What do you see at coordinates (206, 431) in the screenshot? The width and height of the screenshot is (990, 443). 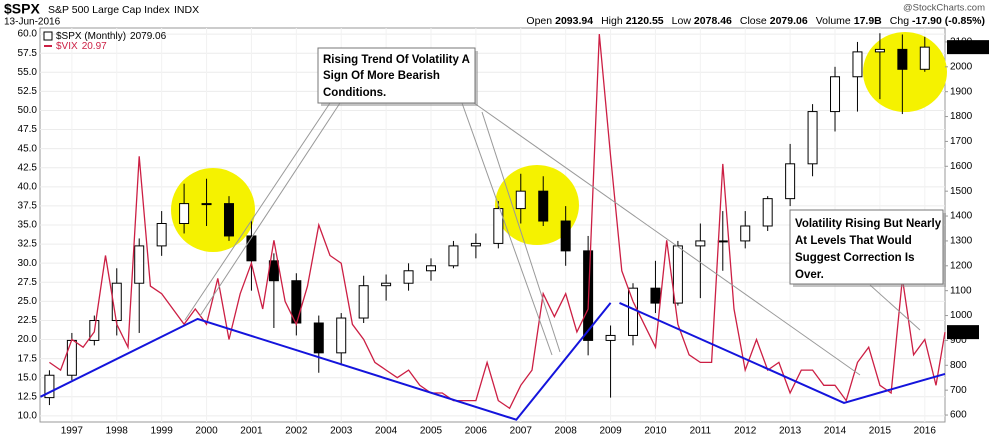 I see `x-tick-label: 2000` at bounding box center [206, 431].